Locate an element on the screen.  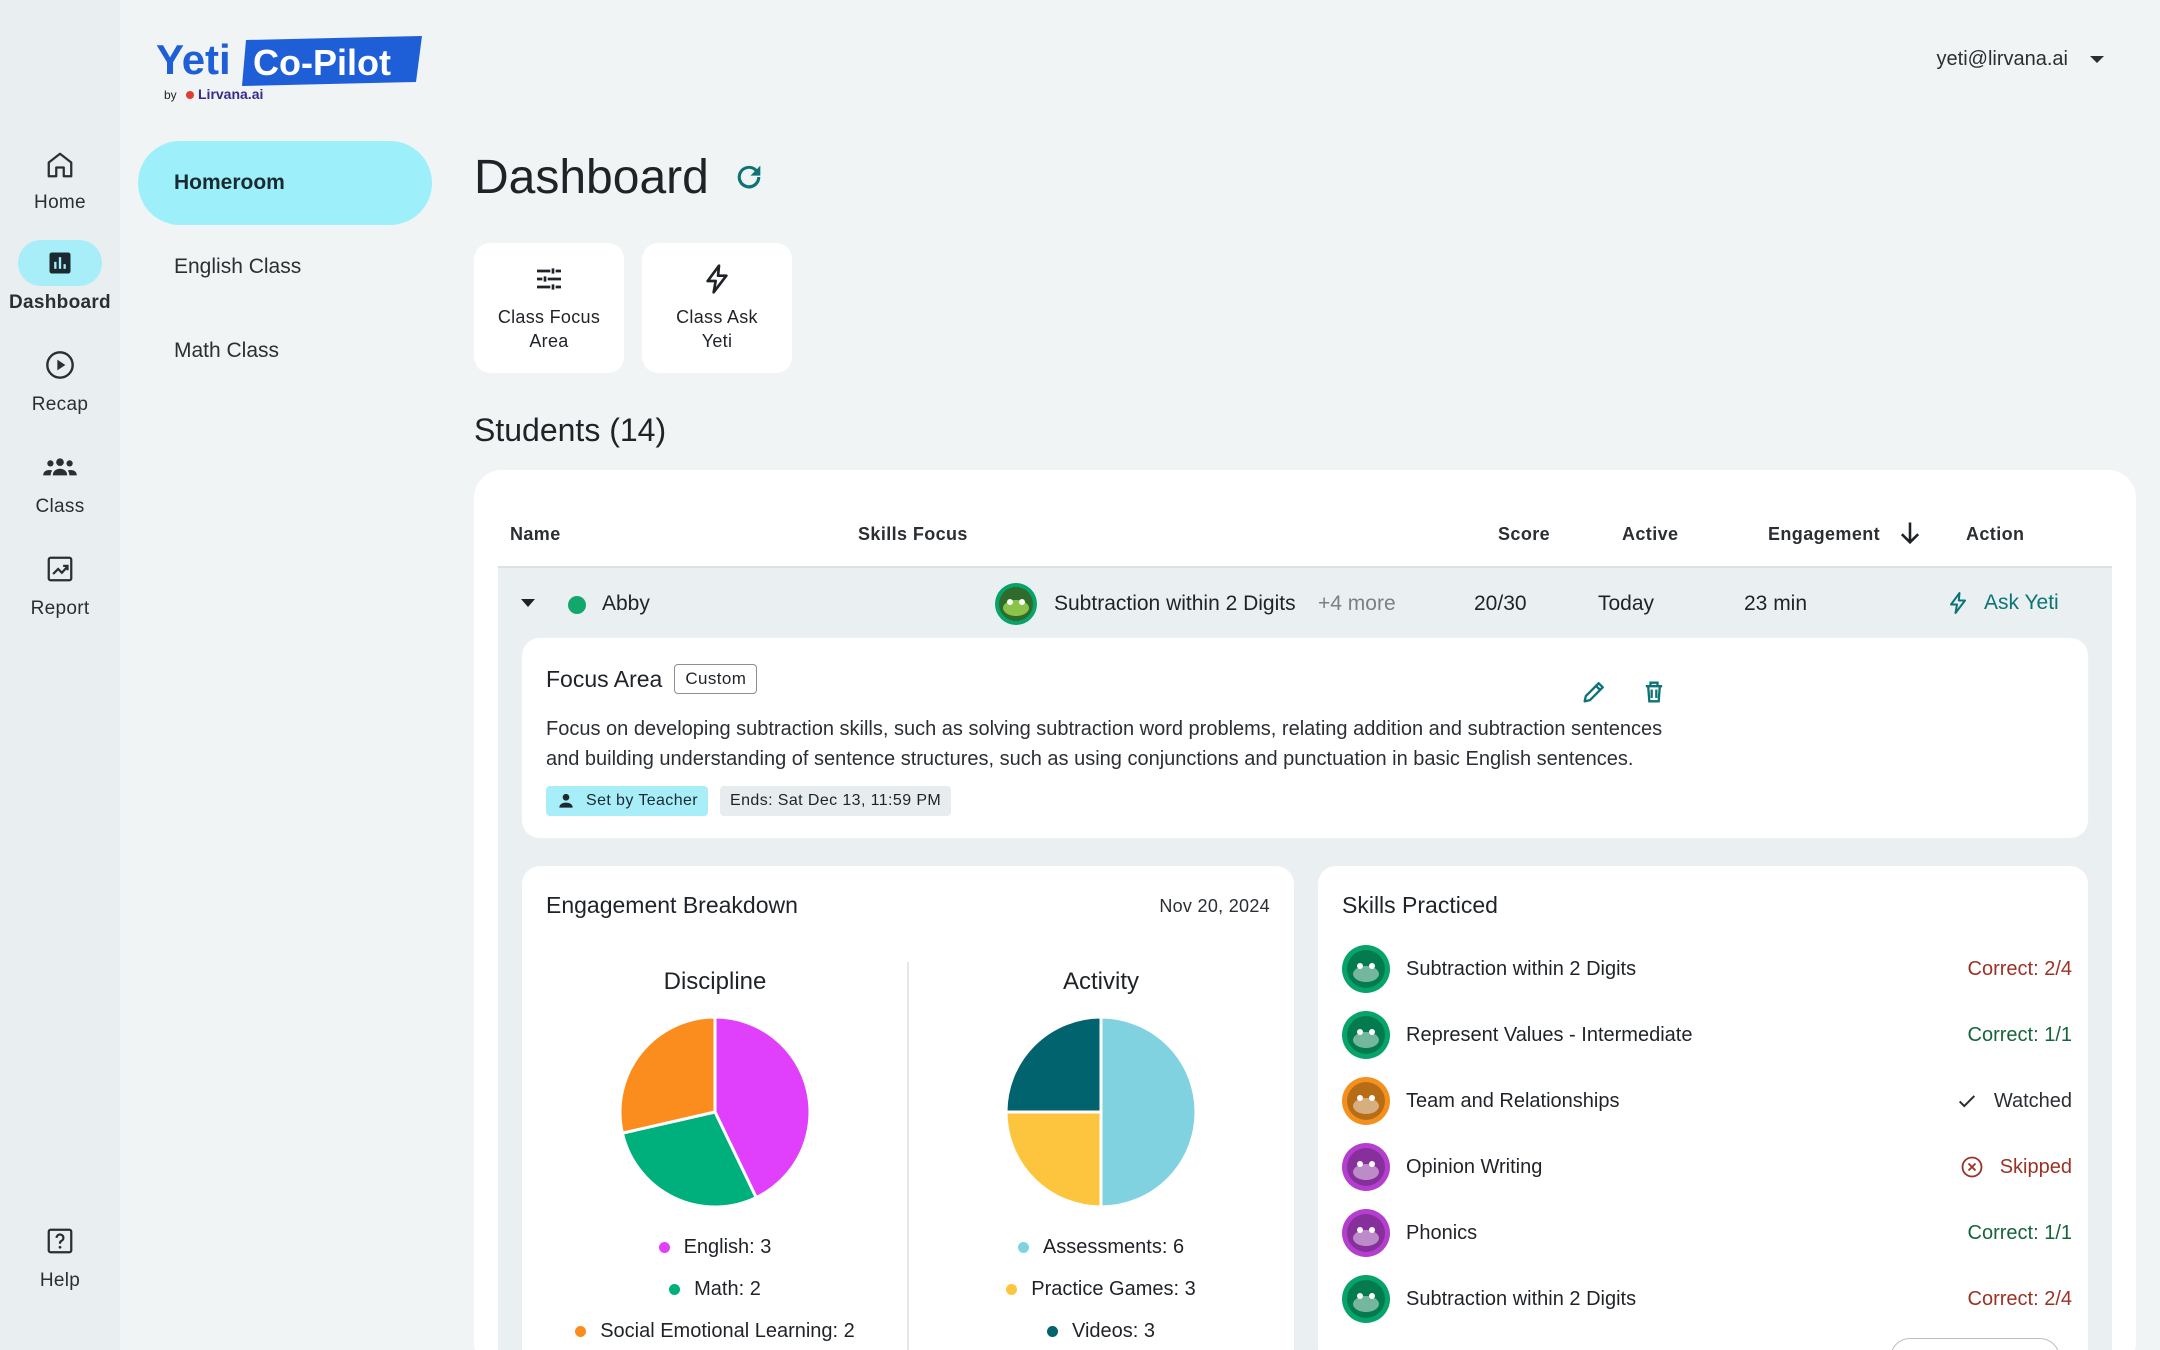
custom-tag: Custom is located at coordinates (716, 679).